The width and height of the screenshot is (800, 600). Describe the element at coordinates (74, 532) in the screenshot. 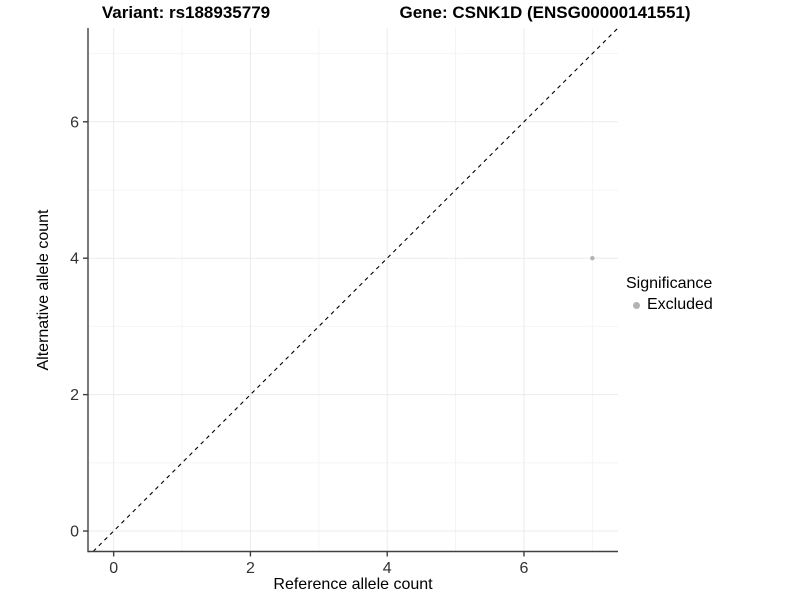

I see `y-tick-label: 0` at that location.